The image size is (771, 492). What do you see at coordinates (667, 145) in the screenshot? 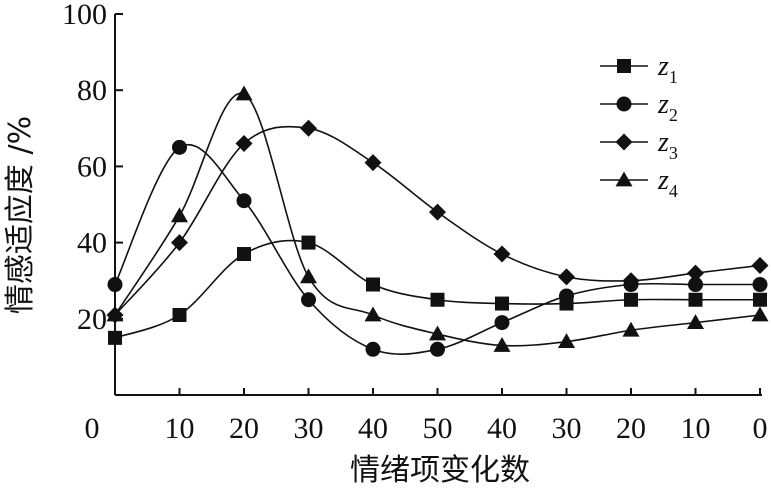
I see `legend-label: z3` at bounding box center [667, 145].